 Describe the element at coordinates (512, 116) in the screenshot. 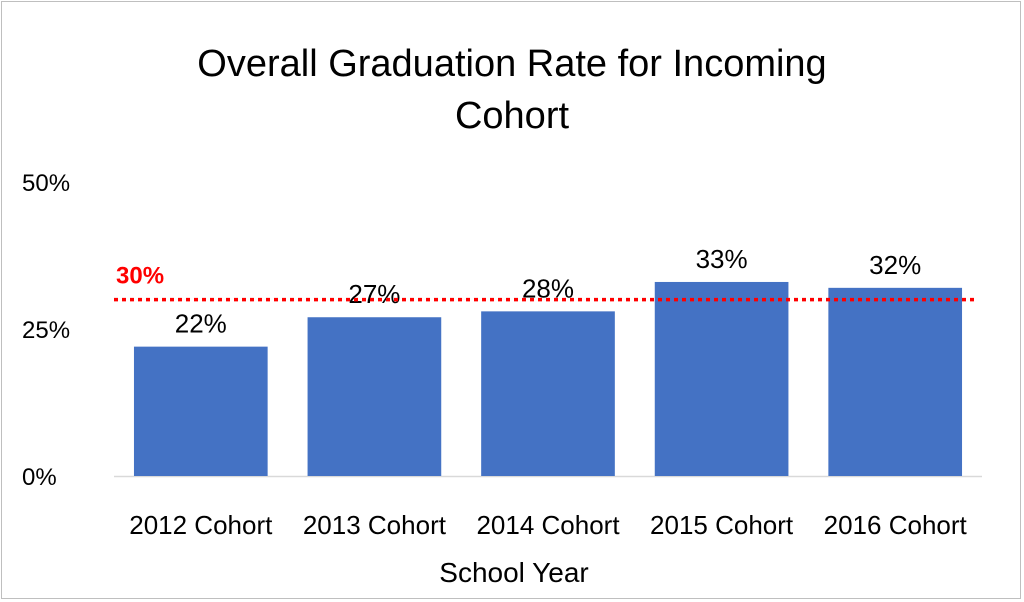

I see `chart-title-line-2: Cohort` at that location.